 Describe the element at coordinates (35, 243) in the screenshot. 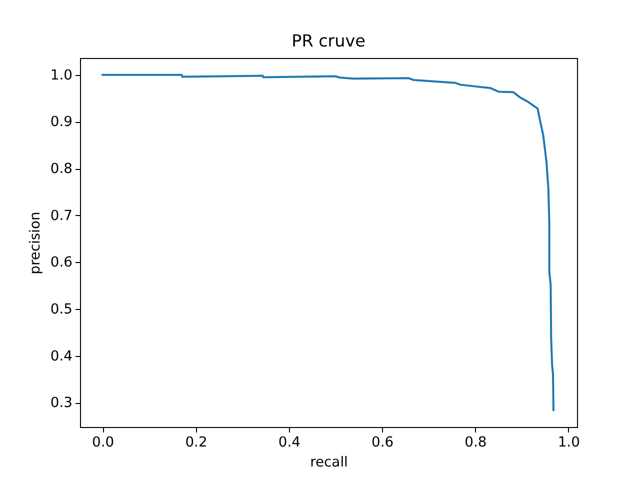

I see `y-axis-title: precision` at that location.